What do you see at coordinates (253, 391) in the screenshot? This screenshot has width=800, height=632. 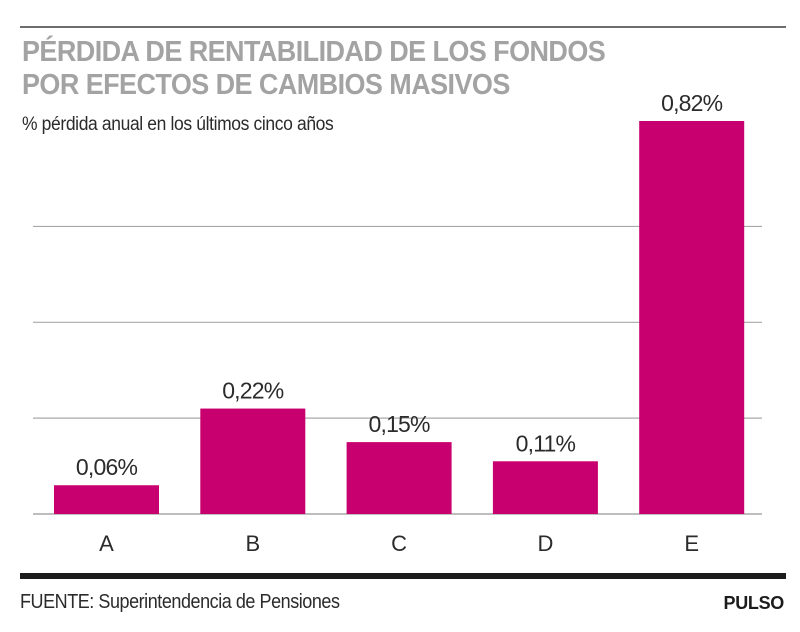 I see `data-label-b: 0,22%` at bounding box center [253, 391].